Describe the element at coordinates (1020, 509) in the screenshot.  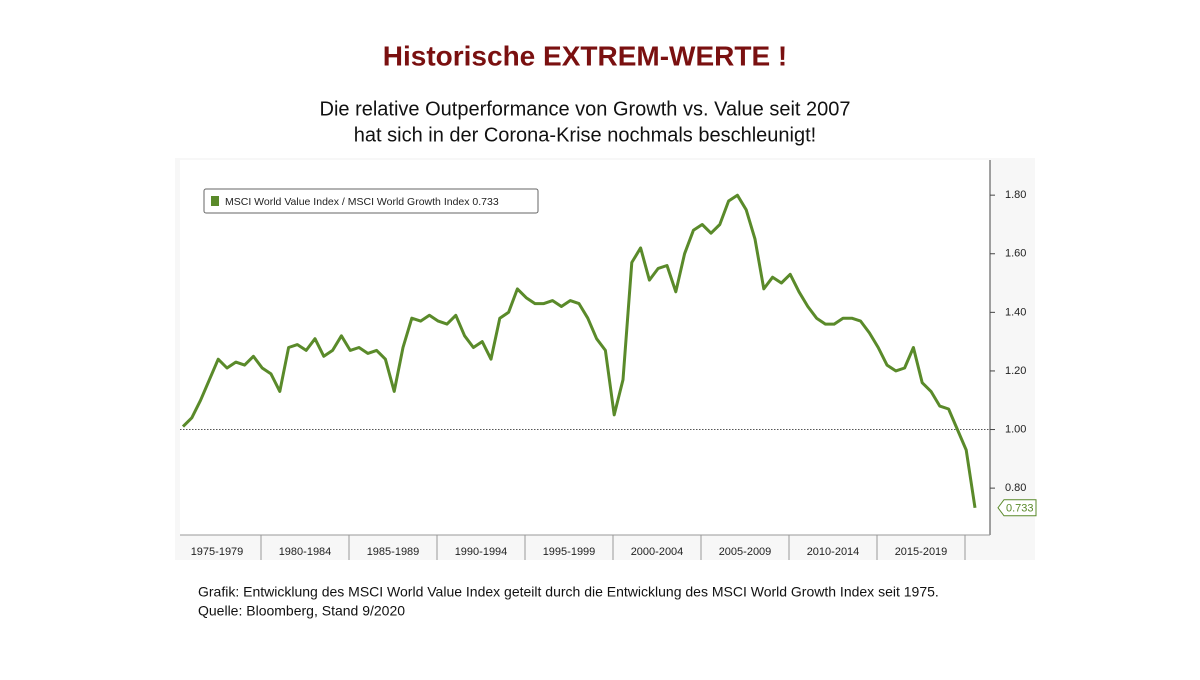
I see `last-value-label: 0.733` at that location.